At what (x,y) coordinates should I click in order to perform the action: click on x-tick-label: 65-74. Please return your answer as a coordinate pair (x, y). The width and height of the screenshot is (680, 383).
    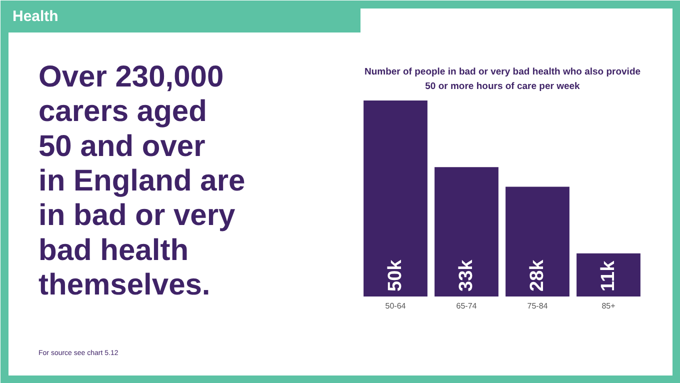
    Looking at the image, I should click on (467, 306).